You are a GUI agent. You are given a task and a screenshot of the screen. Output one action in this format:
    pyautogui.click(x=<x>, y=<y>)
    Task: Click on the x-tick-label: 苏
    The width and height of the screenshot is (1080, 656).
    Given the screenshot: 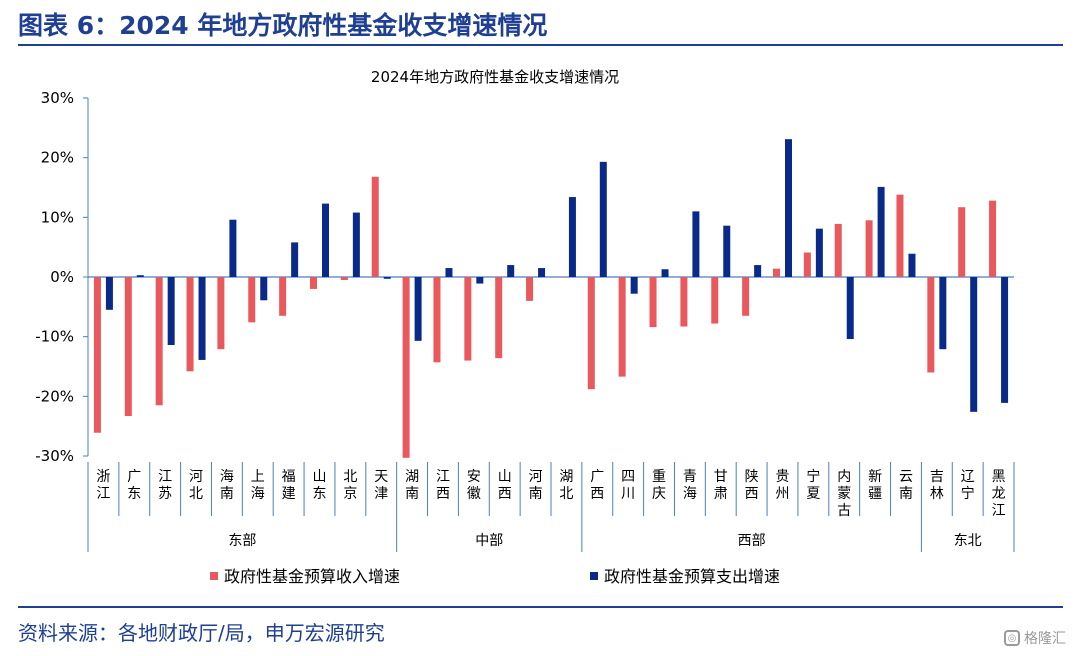 What is the action you would take?
    pyautogui.click(x=165, y=494)
    